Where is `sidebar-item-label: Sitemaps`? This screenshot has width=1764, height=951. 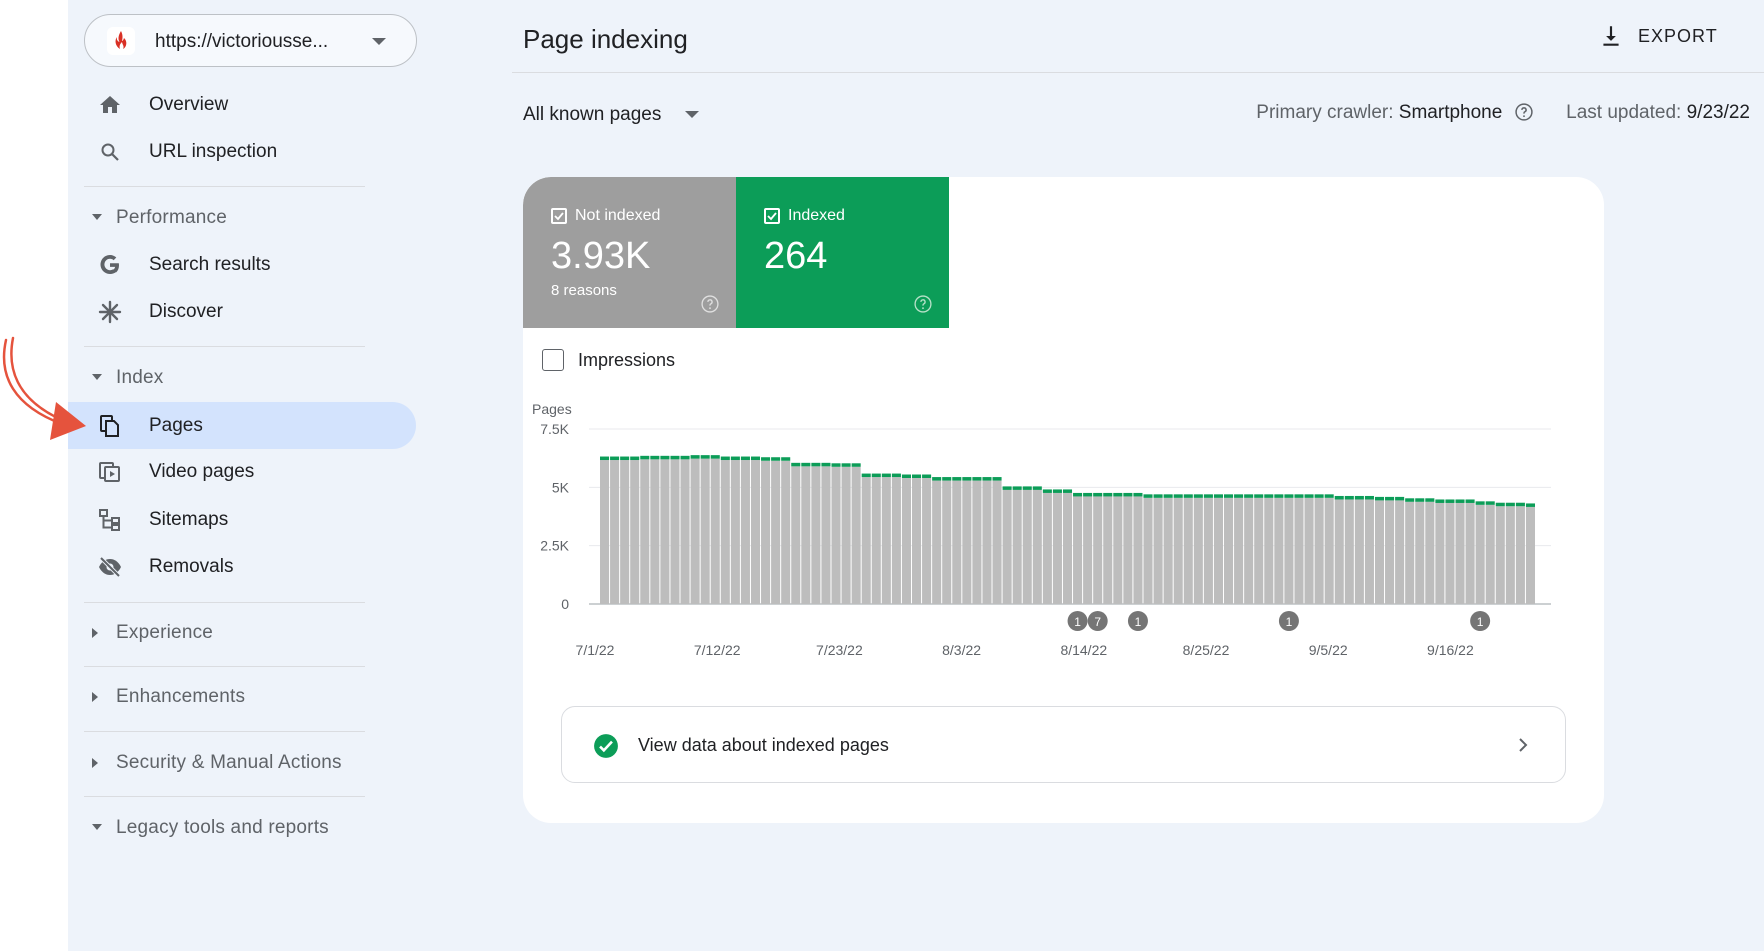 sidebar-item-label: Sitemaps is located at coordinates (189, 519).